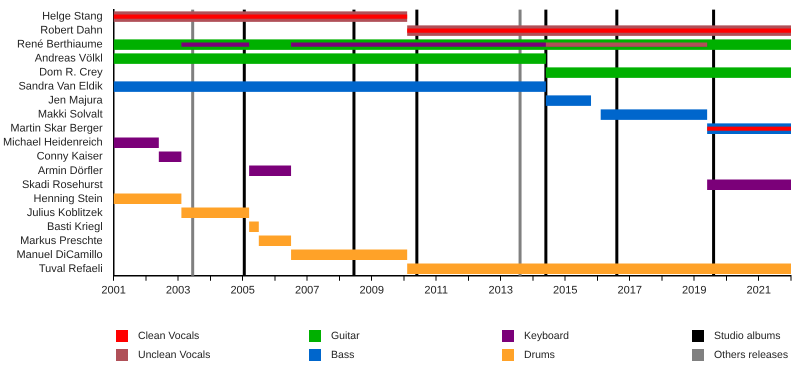 The height and width of the screenshot is (388, 800). I want to click on x-tick-label: 2007, so click(307, 290).